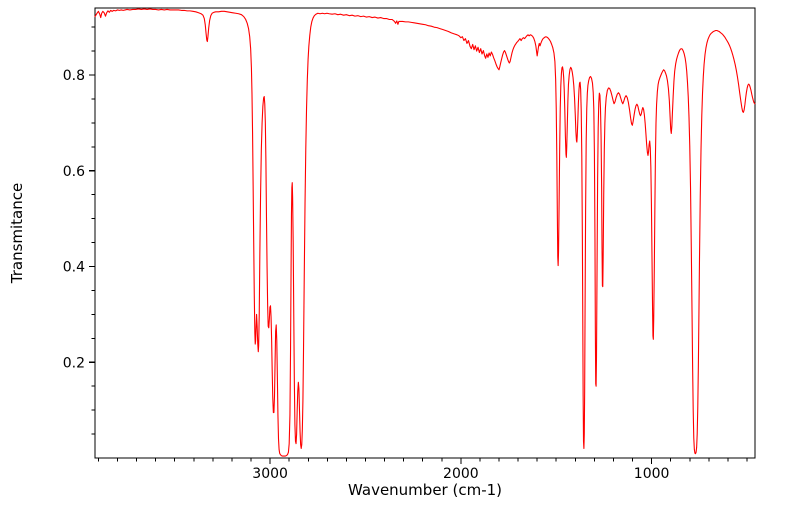  I want to click on y-tick-label: 0.2, so click(74, 363).